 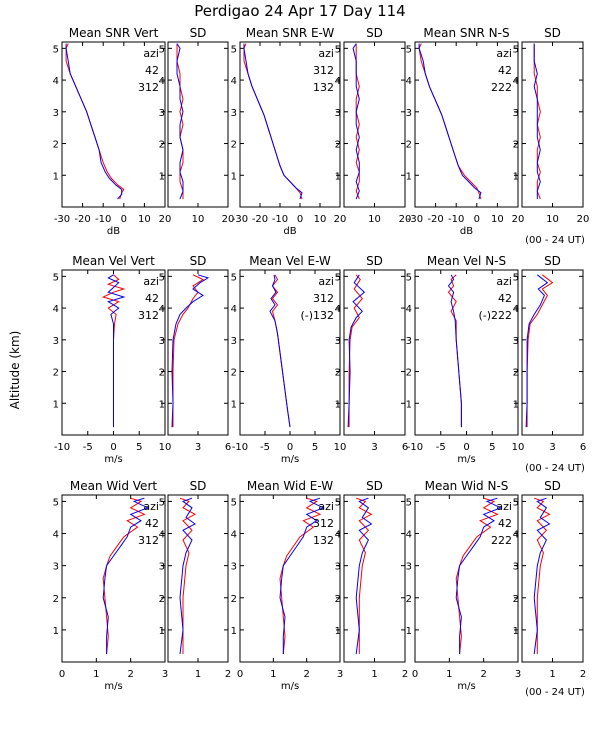 I want to click on panel-2-5-ytick-label: 4, so click(x=516, y=535).